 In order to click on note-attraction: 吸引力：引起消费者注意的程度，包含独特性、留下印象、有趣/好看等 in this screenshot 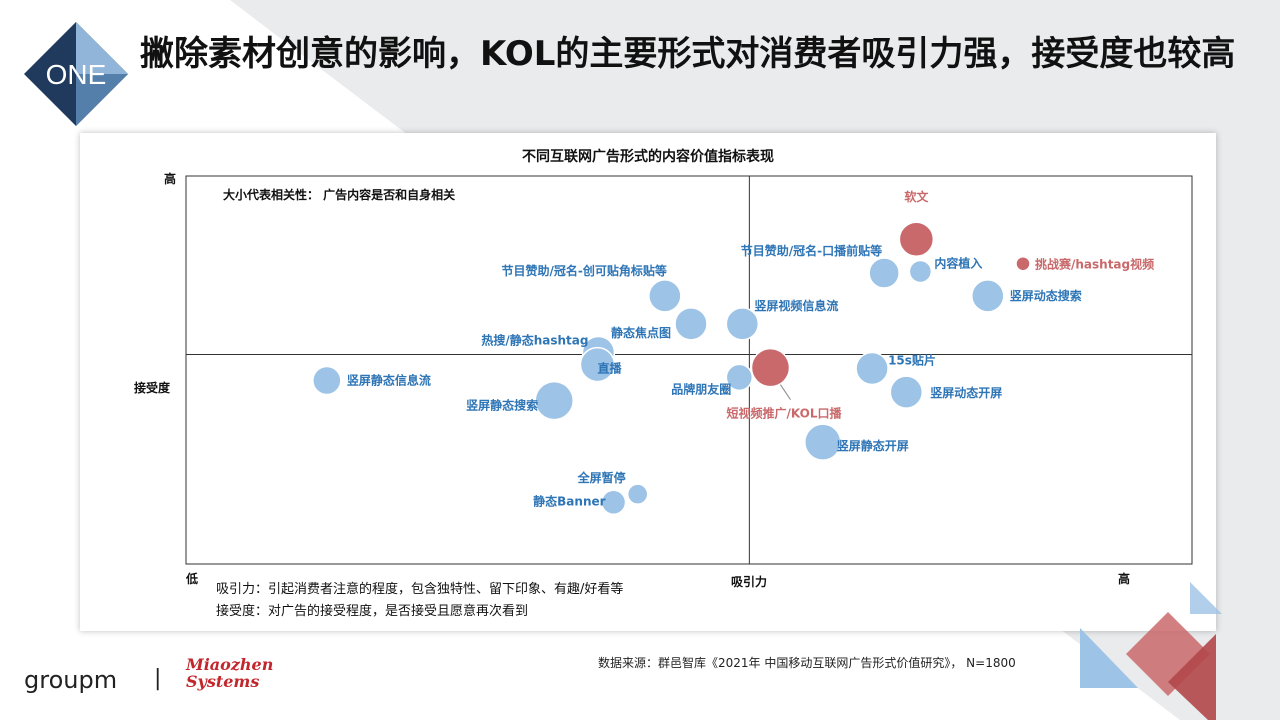, I will do `click(419, 589)`.